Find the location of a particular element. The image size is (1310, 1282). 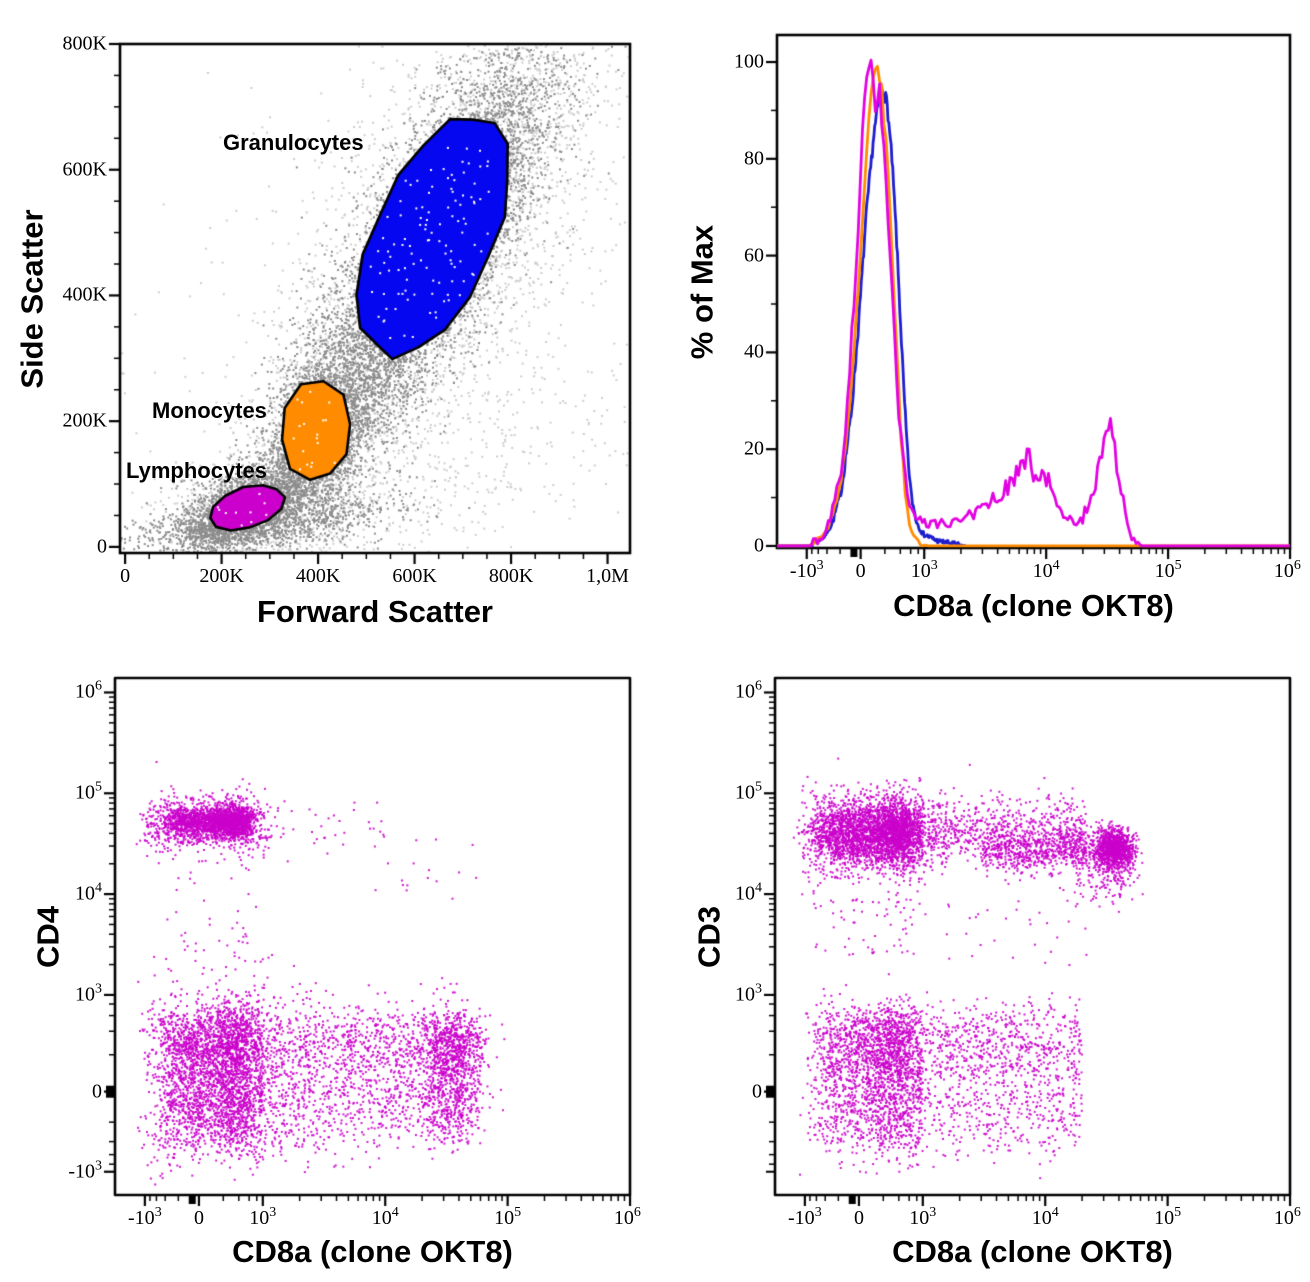

y-tick-label-fsc-ssc-1: 600K is located at coordinates (84, 169).